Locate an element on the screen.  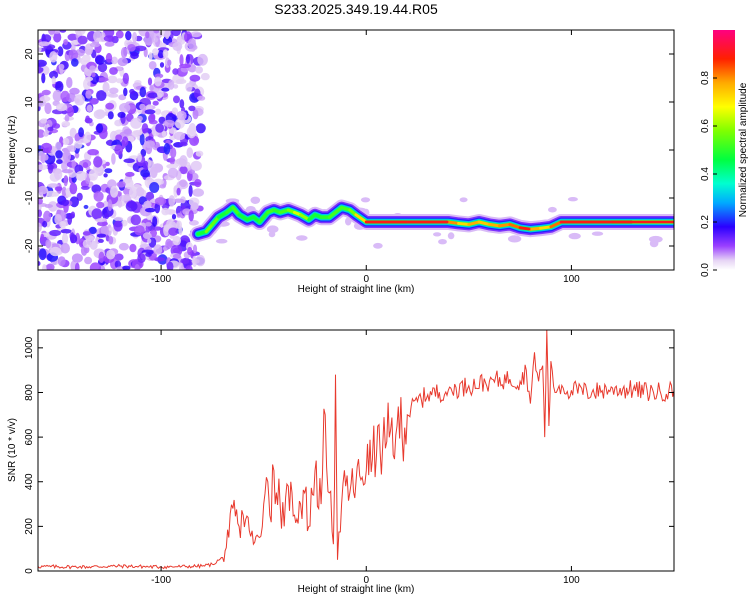
spectrogram-y-tick-label: -10 is located at coordinates (29, 197).